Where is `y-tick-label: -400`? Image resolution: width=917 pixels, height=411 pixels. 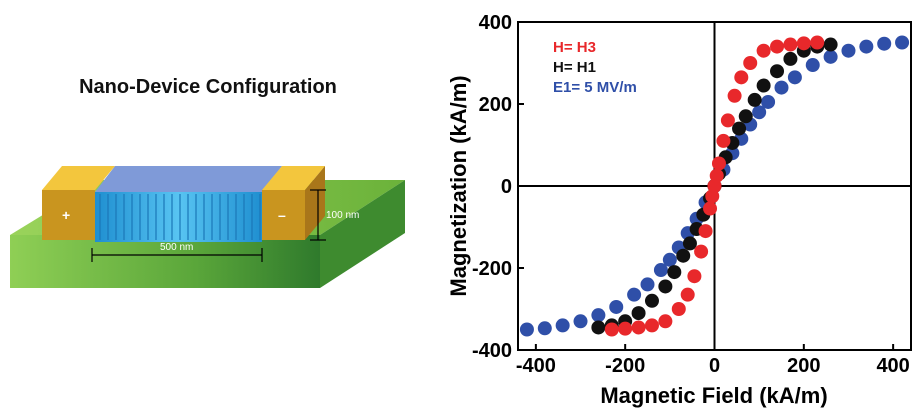
y-tick-label: -400 is located at coordinates (492, 351).